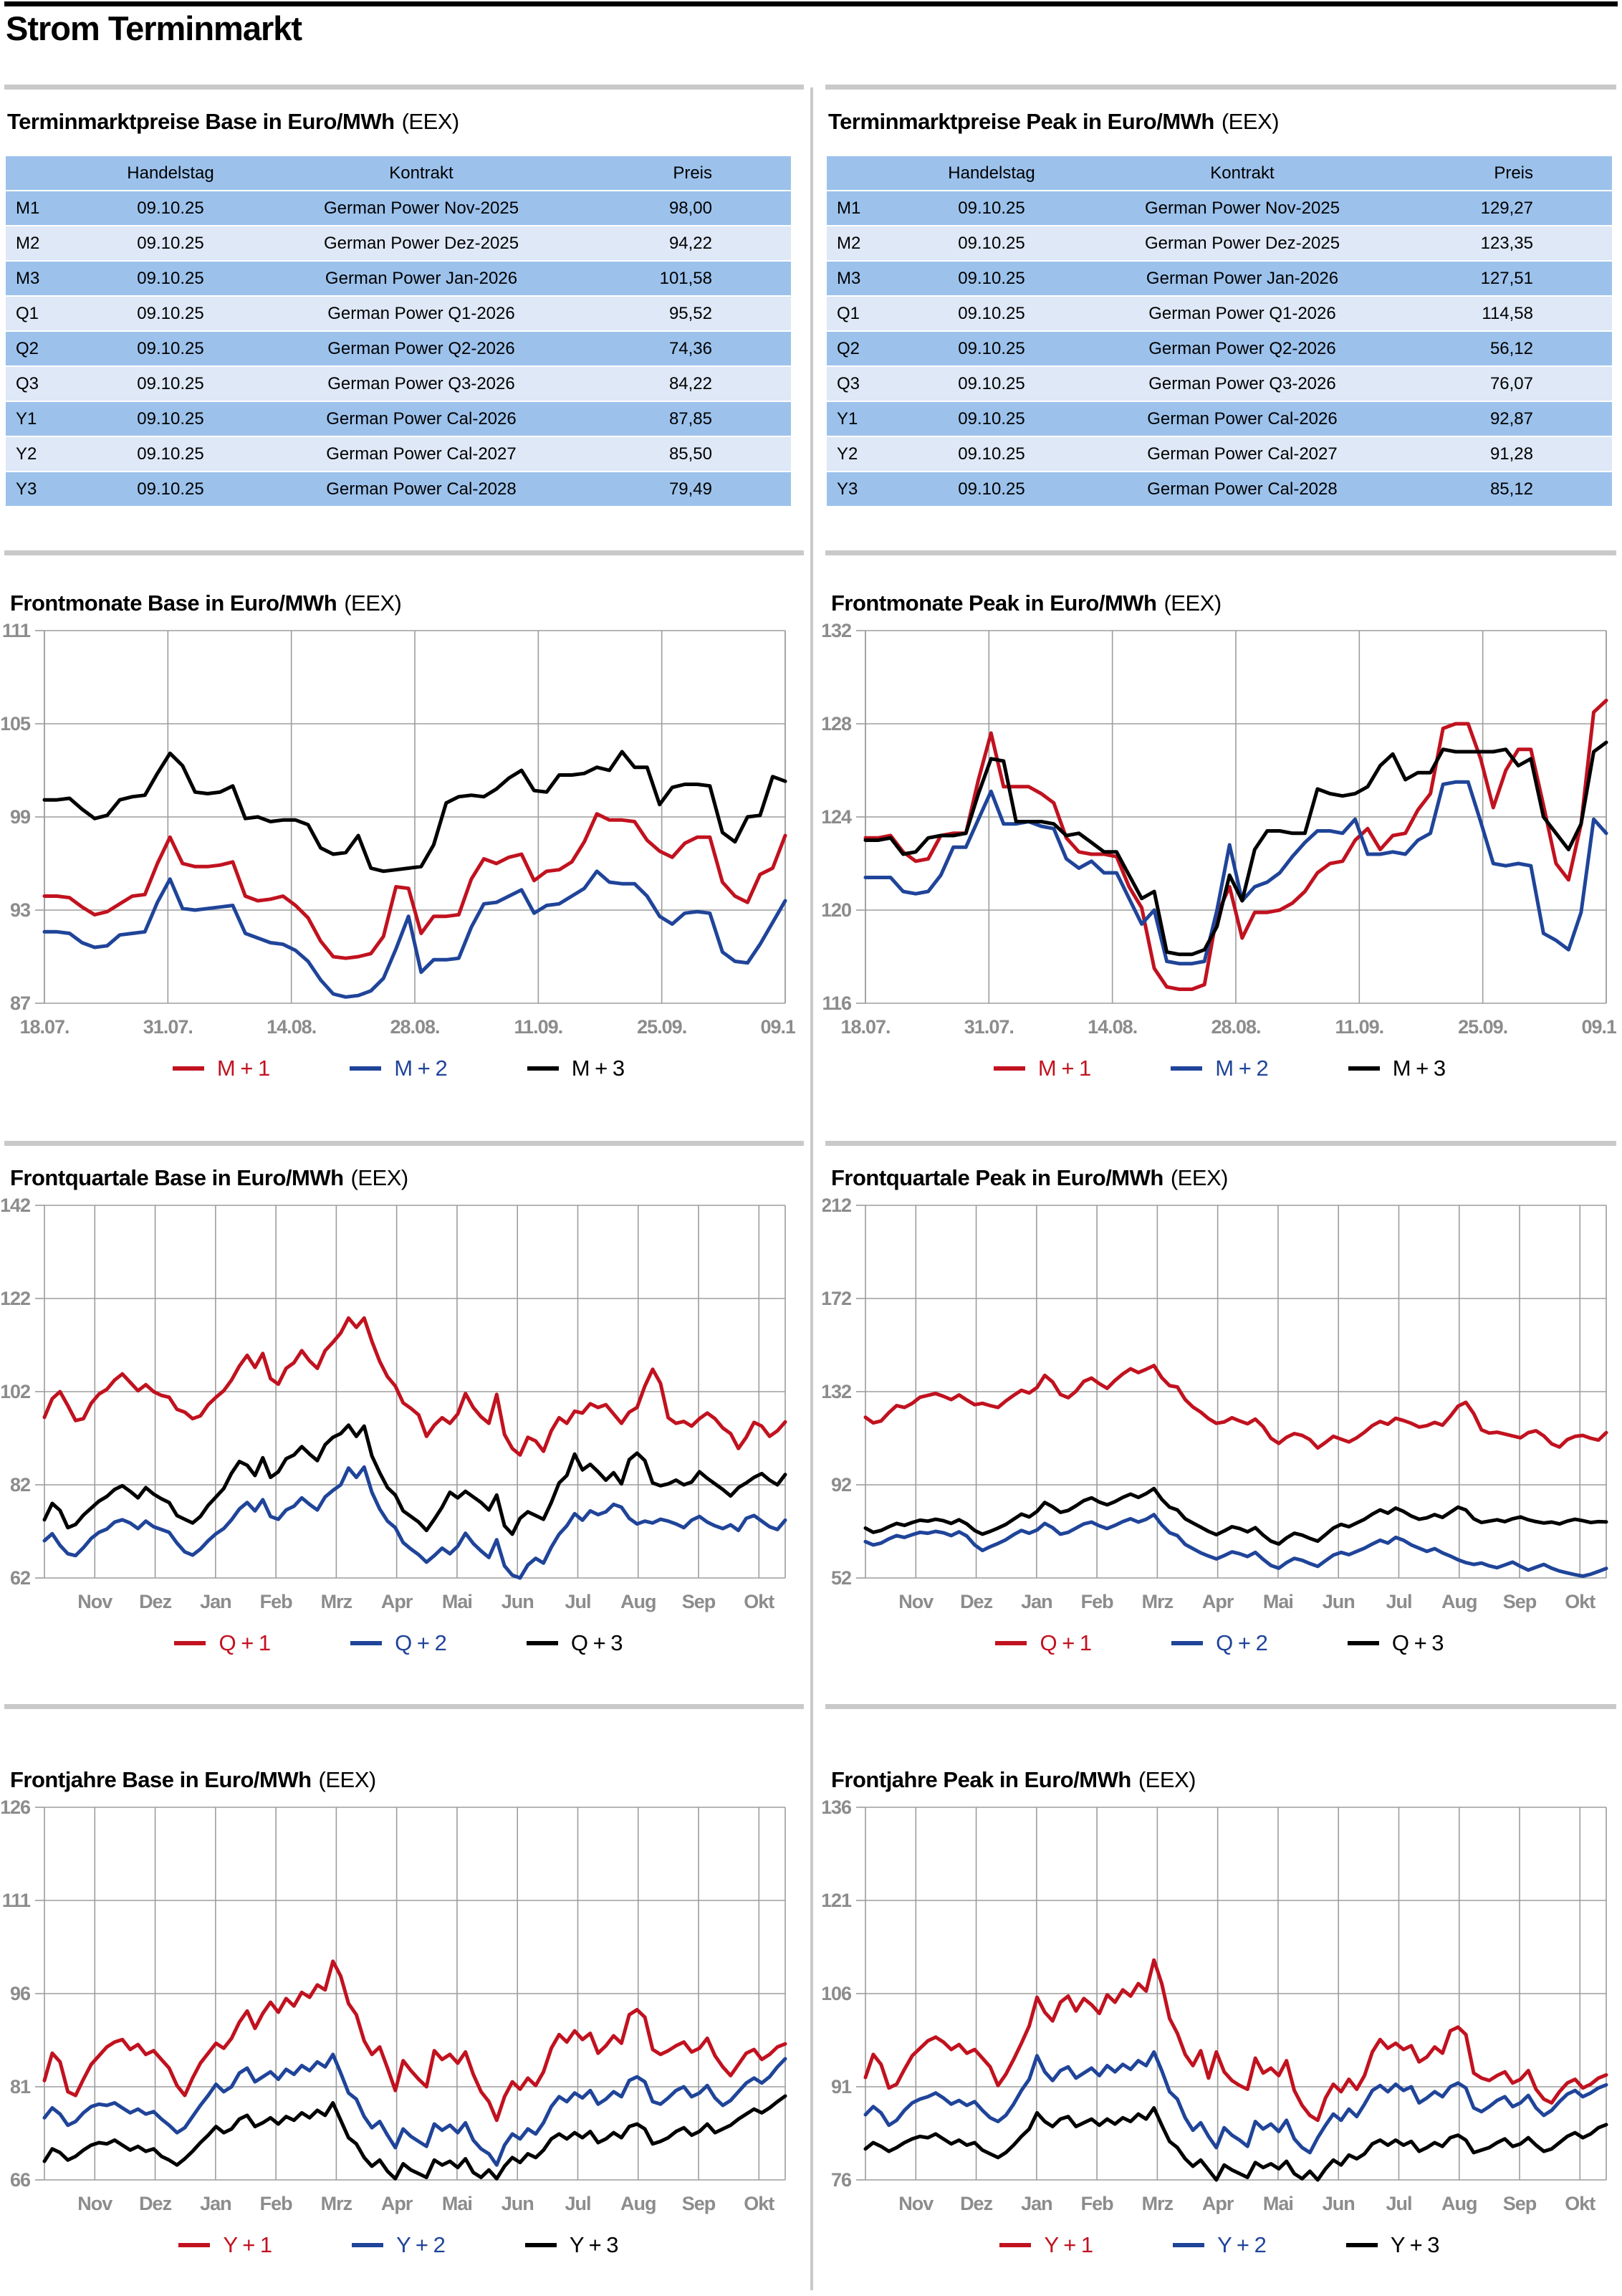 The width and height of the screenshot is (1622, 2296). Describe the element at coordinates (430, 121) in the screenshot. I see `table-title-suffix: (EEX)` at that location.